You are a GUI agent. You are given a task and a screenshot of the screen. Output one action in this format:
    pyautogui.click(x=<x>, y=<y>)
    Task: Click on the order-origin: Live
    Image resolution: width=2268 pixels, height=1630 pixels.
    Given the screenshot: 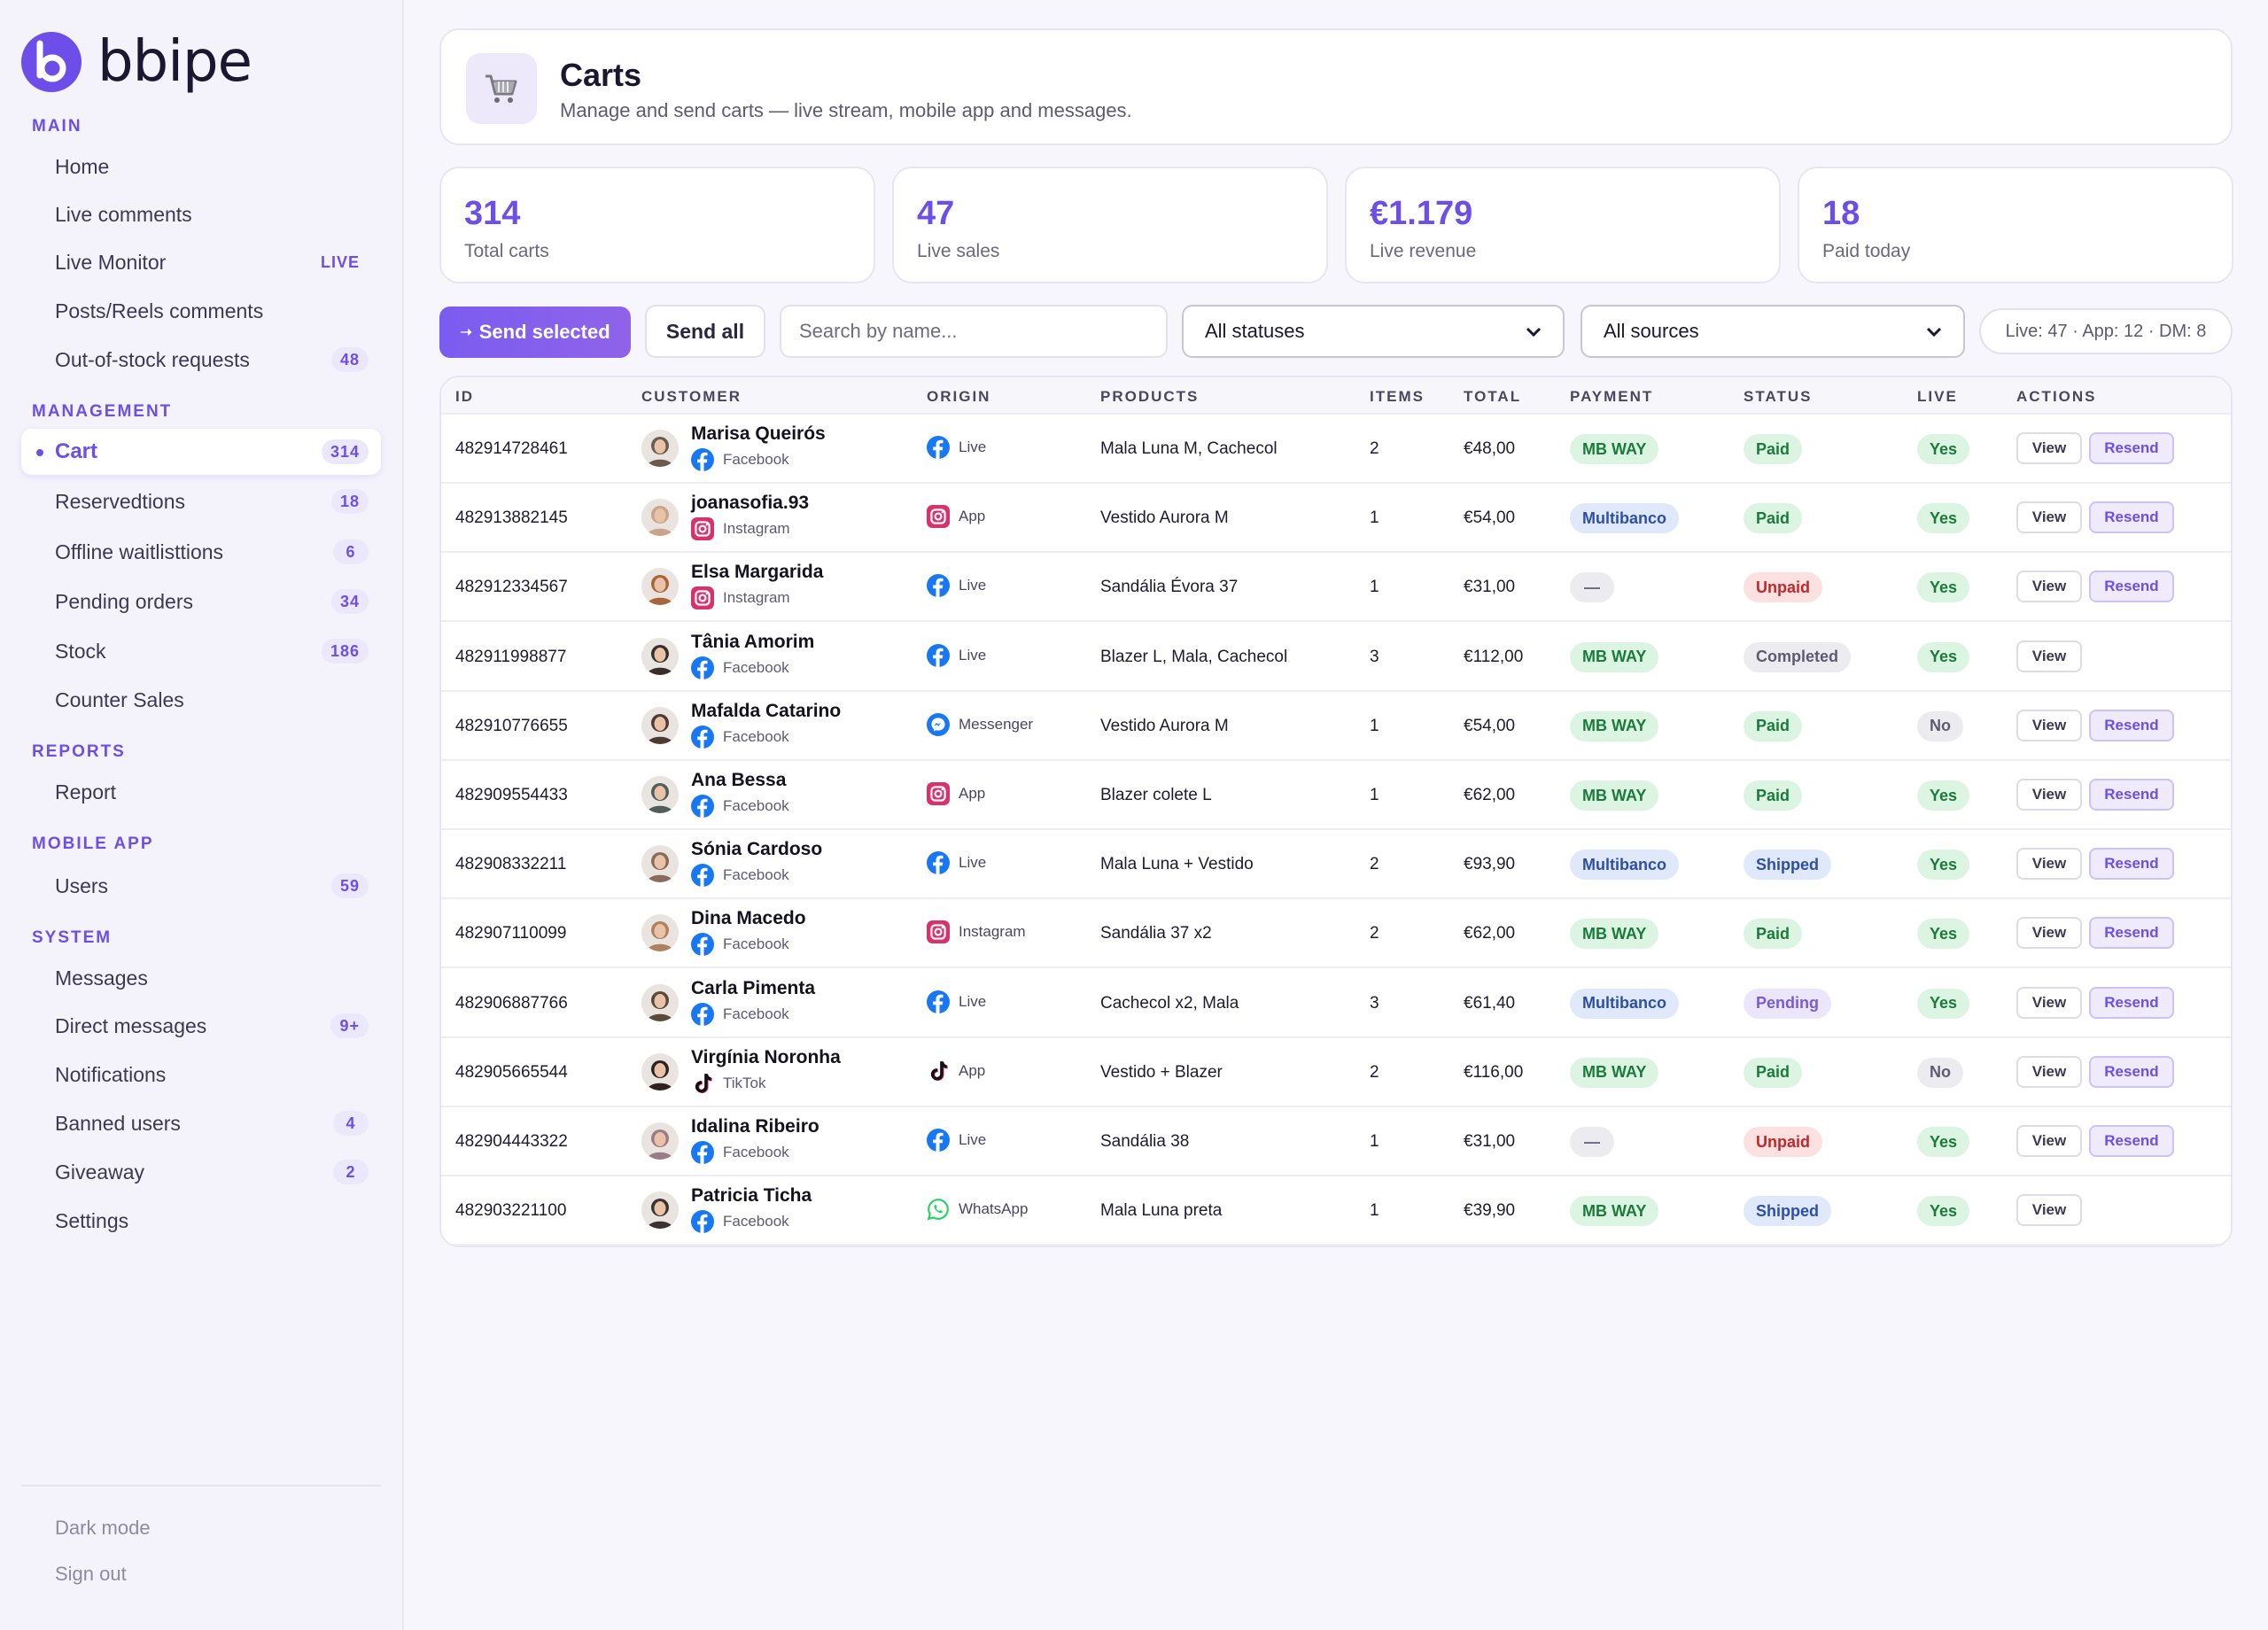 What is the action you would take?
    pyautogui.click(x=956, y=863)
    